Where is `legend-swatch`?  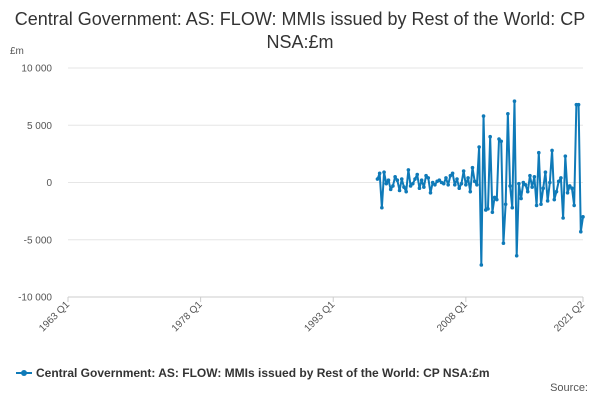
legend-swatch is located at coordinates (24, 373).